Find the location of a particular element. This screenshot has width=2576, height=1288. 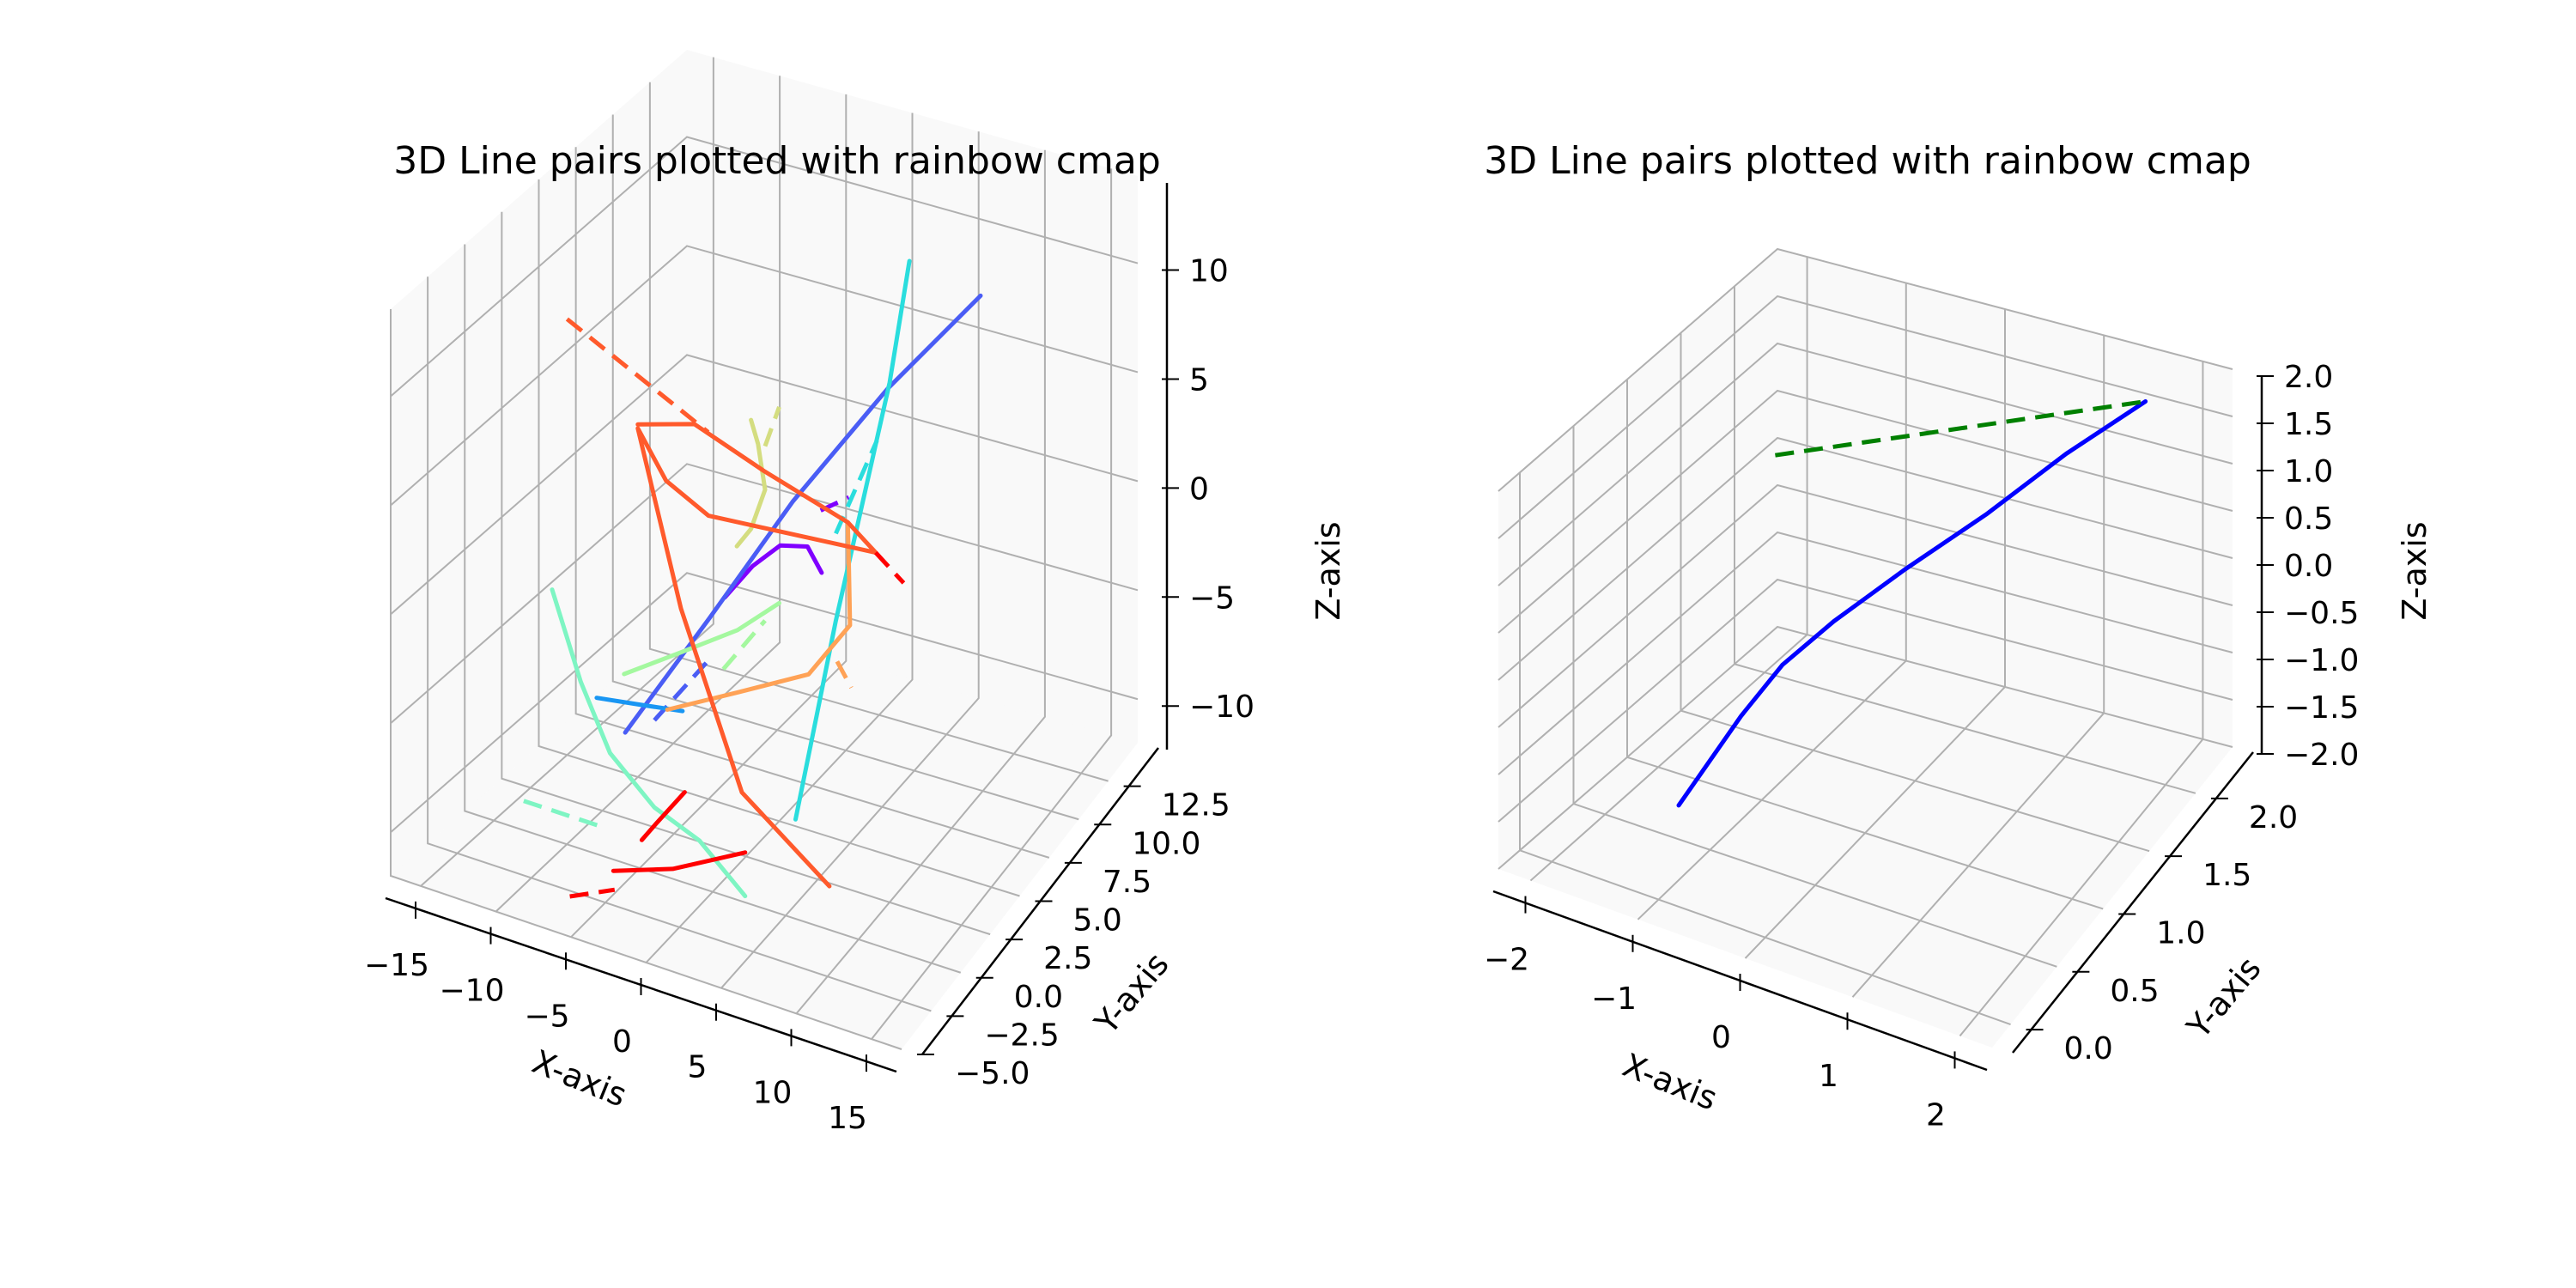

x-tick-label: −1 is located at coordinates (1614, 999).